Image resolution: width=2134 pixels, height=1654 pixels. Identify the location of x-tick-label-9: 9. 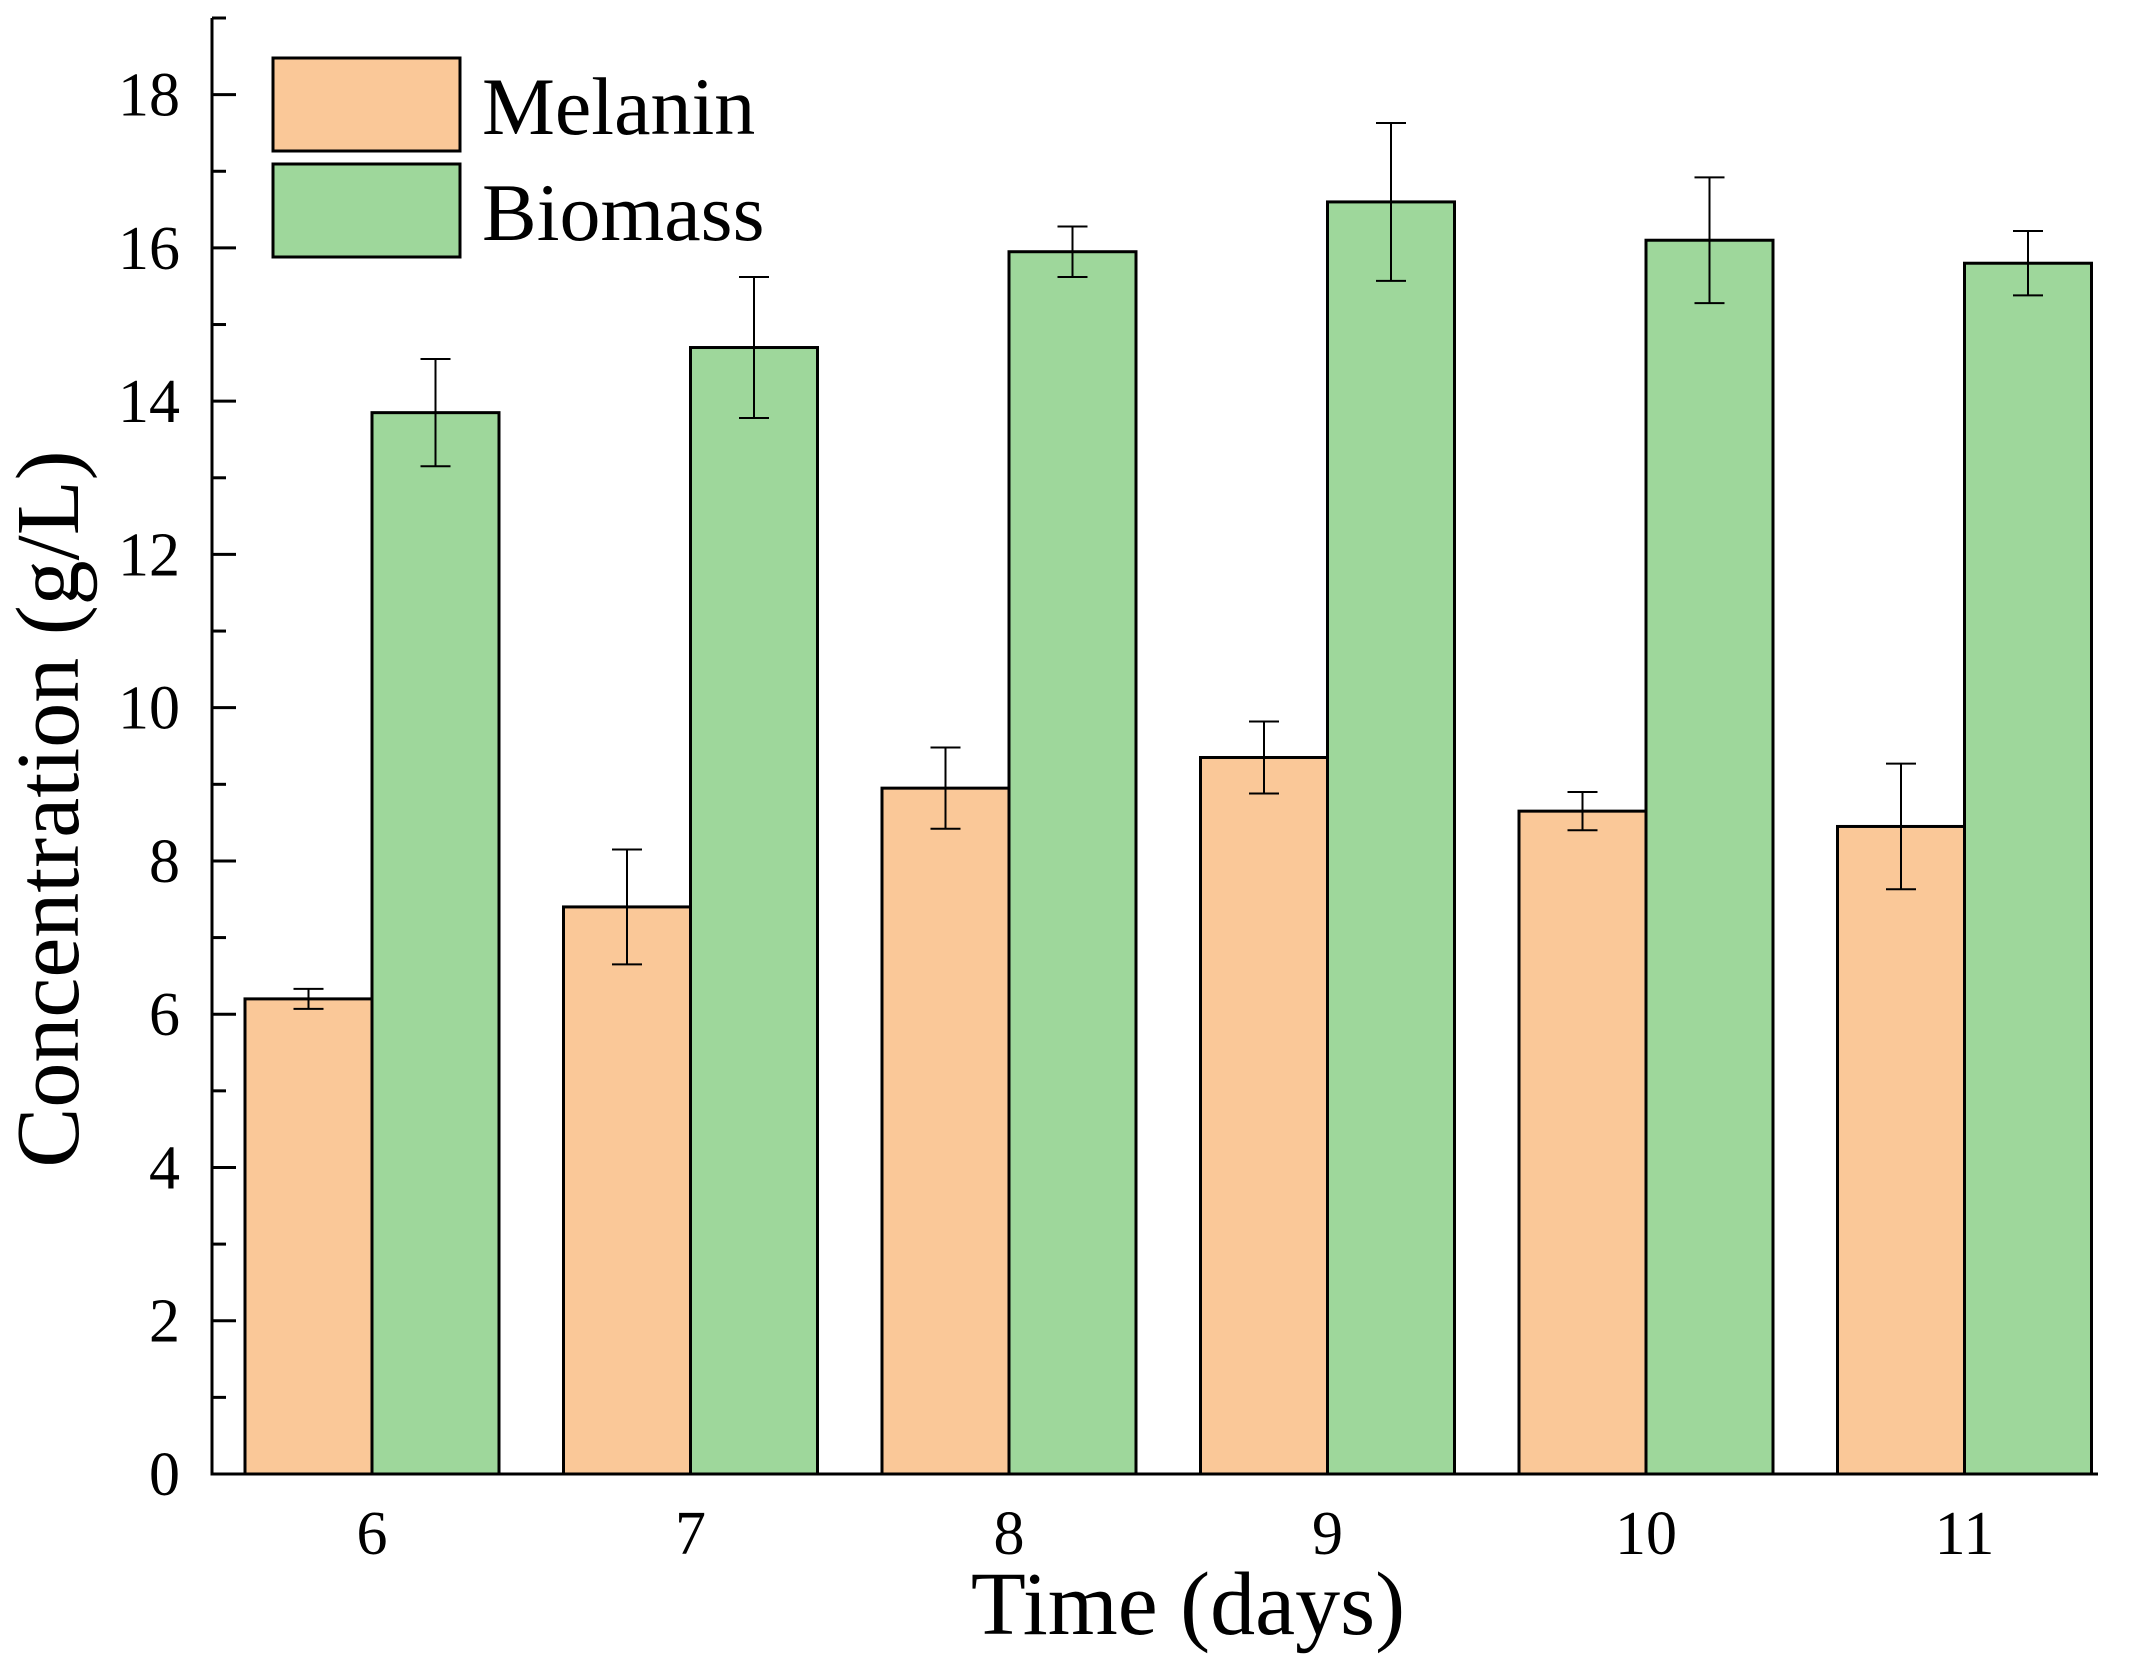
(1327, 1534).